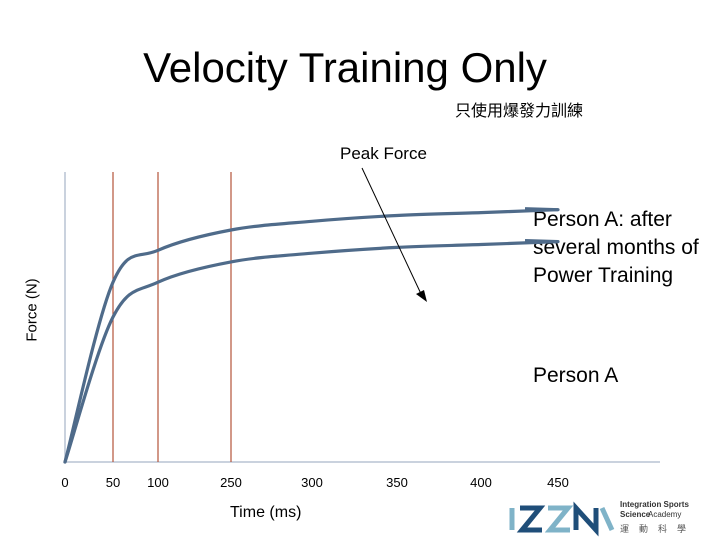 Image resolution: width=720 pixels, height=540 pixels. What do you see at coordinates (312, 482) in the screenshot?
I see `x-tick-label: 300` at bounding box center [312, 482].